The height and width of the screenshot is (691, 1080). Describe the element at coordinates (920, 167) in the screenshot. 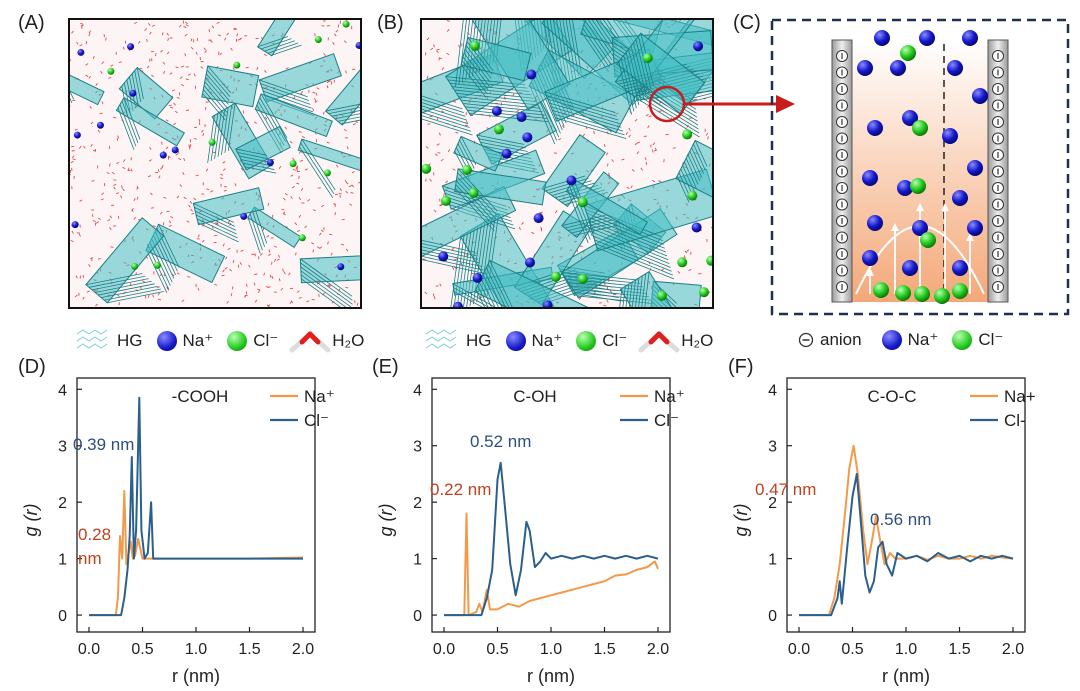

I see `schematic-c` at that location.